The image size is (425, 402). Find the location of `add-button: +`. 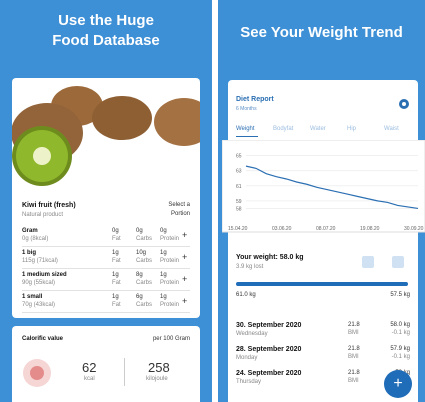

add-button: + is located at coordinates (398, 384).